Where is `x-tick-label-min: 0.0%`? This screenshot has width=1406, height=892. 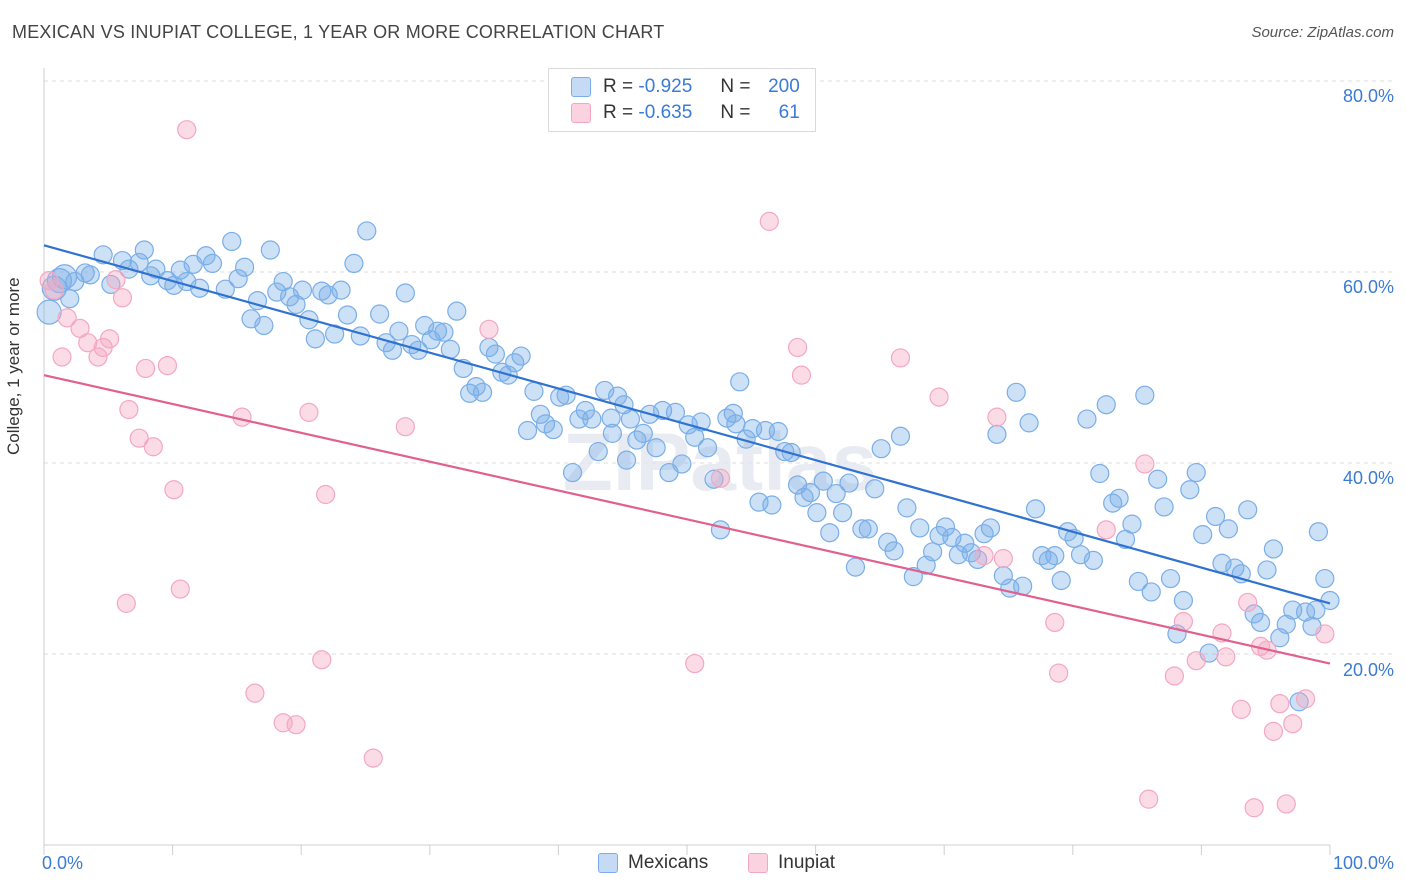 x-tick-label-min: 0.0% is located at coordinates (63, 863).